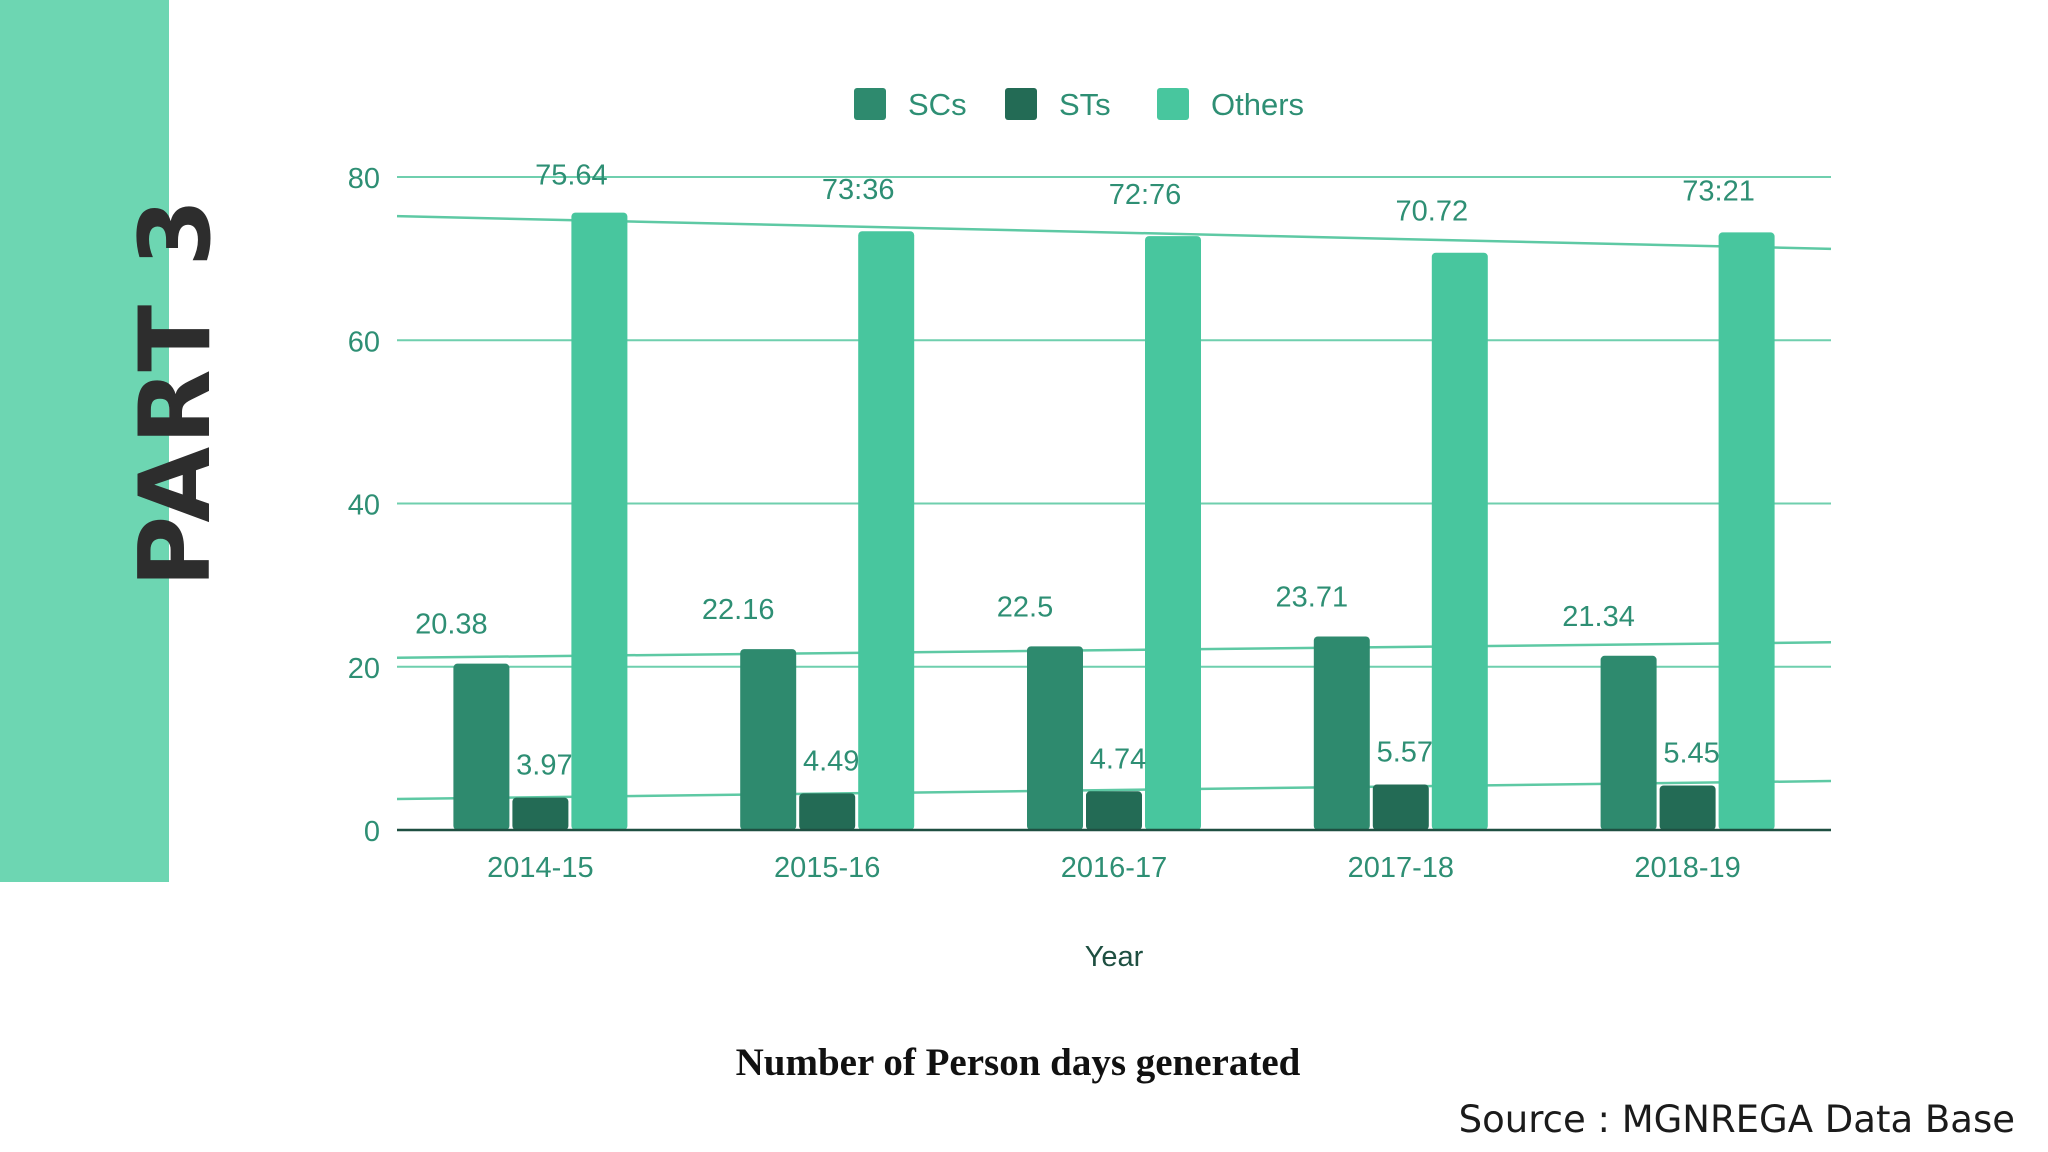 Image resolution: width=2048 pixels, height=1152 pixels. What do you see at coordinates (1145, 195) in the screenshot?
I see `data-label: 72:76` at bounding box center [1145, 195].